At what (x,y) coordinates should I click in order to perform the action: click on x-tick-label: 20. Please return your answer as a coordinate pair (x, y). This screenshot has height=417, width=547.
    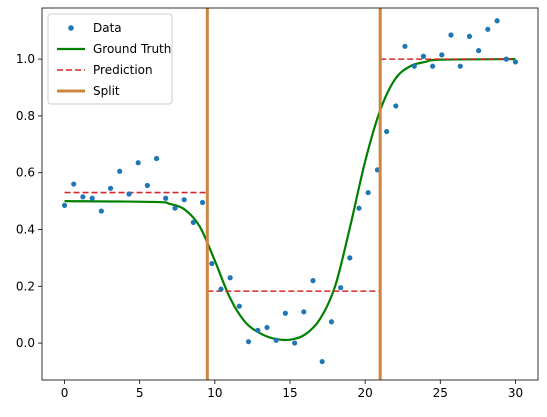
    Looking at the image, I should click on (365, 393).